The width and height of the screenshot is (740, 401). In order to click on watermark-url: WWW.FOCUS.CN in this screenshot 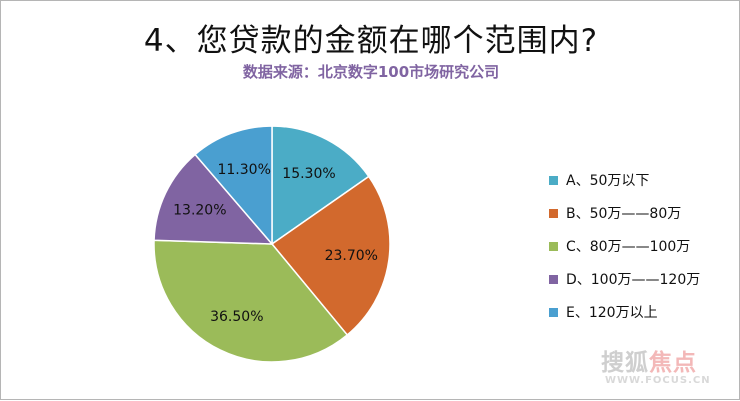, I will do `click(658, 380)`.